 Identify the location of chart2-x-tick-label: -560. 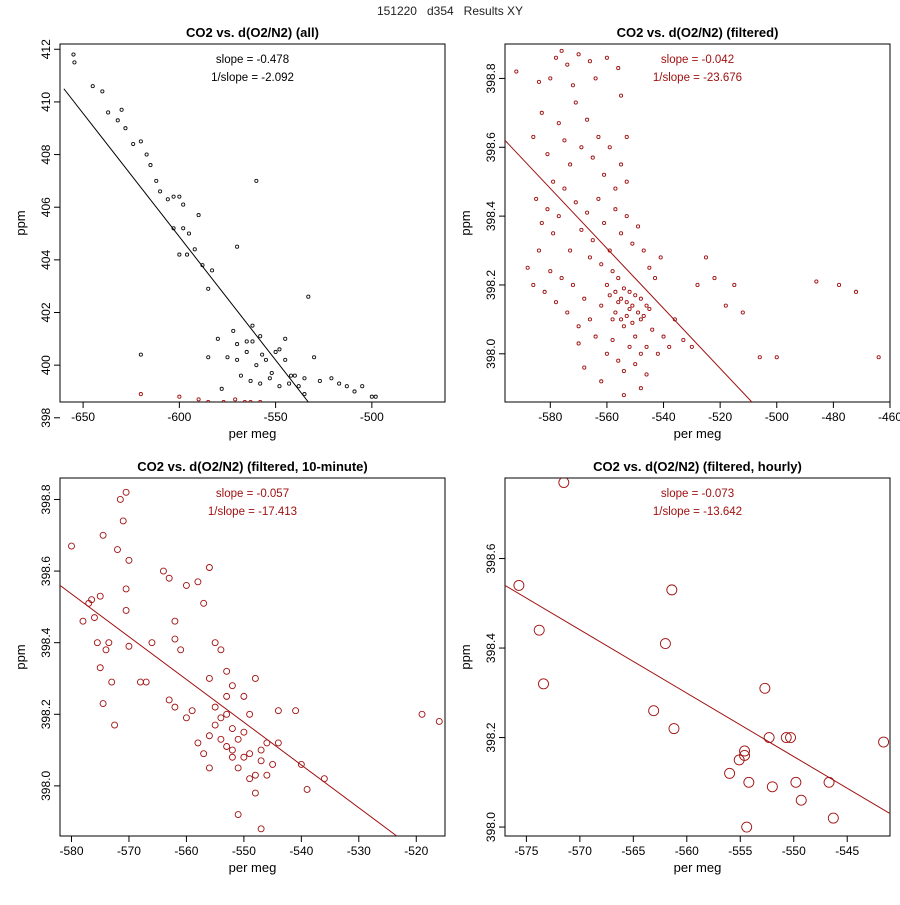
(607, 417).